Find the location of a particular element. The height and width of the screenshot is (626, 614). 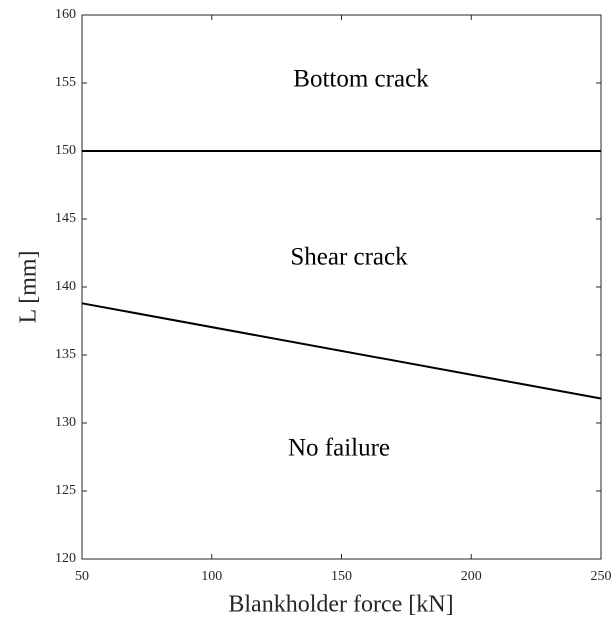

region-label: No failure is located at coordinates (339, 448).